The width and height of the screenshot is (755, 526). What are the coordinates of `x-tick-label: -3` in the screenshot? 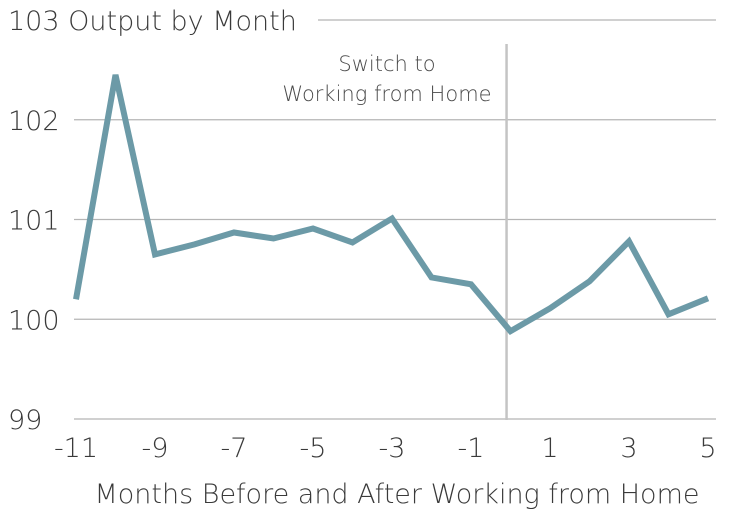 It's located at (392, 448).